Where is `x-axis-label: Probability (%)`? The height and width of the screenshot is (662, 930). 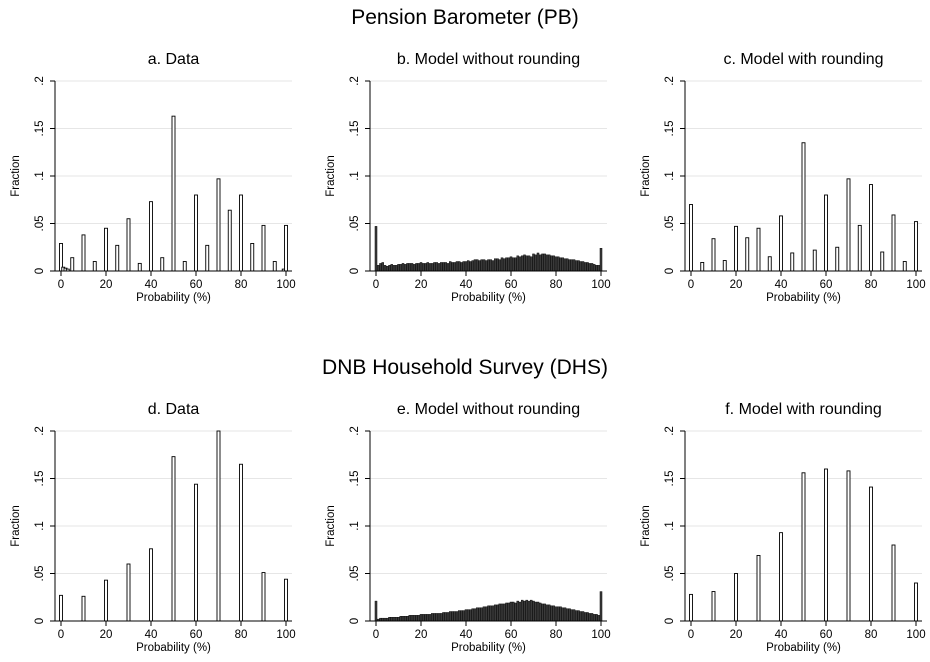
x-axis-label: Probability (%) is located at coordinates (803, 298).